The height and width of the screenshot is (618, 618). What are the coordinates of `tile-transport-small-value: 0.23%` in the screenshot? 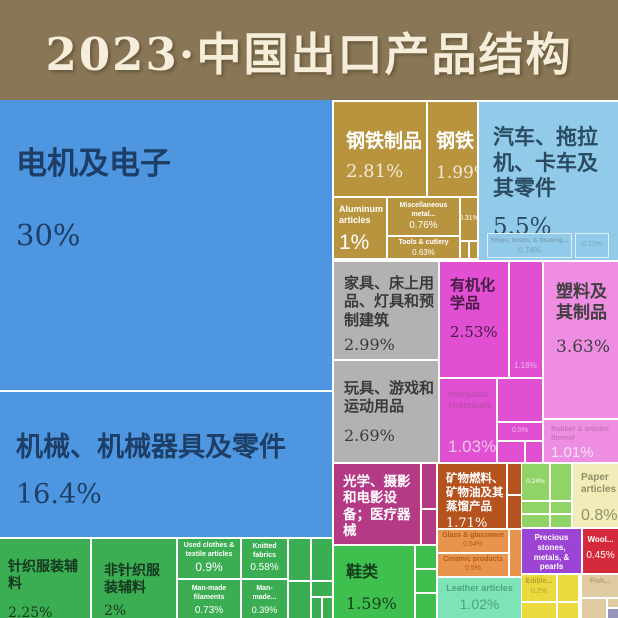 It's located at (592, 245).